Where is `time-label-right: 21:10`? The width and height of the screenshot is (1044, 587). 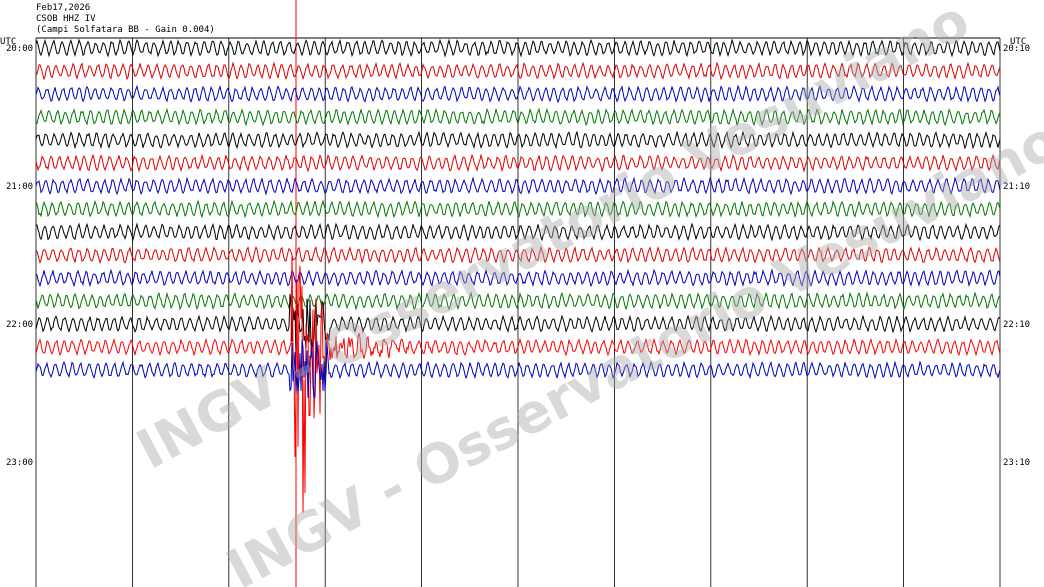 time-label-right: 21:10 is located at coordinates (1016, 187).